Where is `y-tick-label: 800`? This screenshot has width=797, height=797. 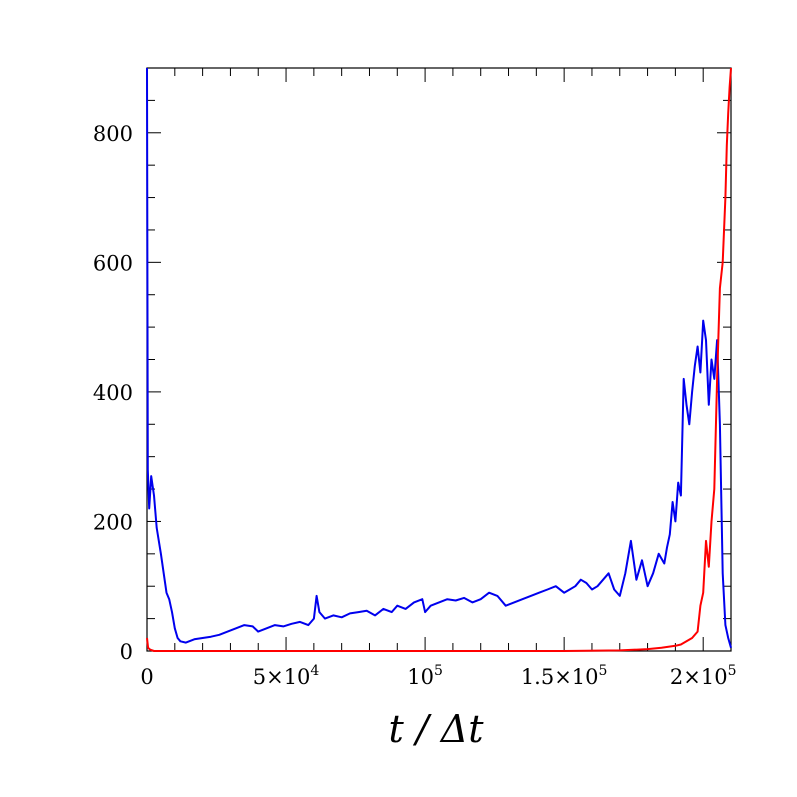 y-tick-label: 800 is located at coordinates (113, 134).